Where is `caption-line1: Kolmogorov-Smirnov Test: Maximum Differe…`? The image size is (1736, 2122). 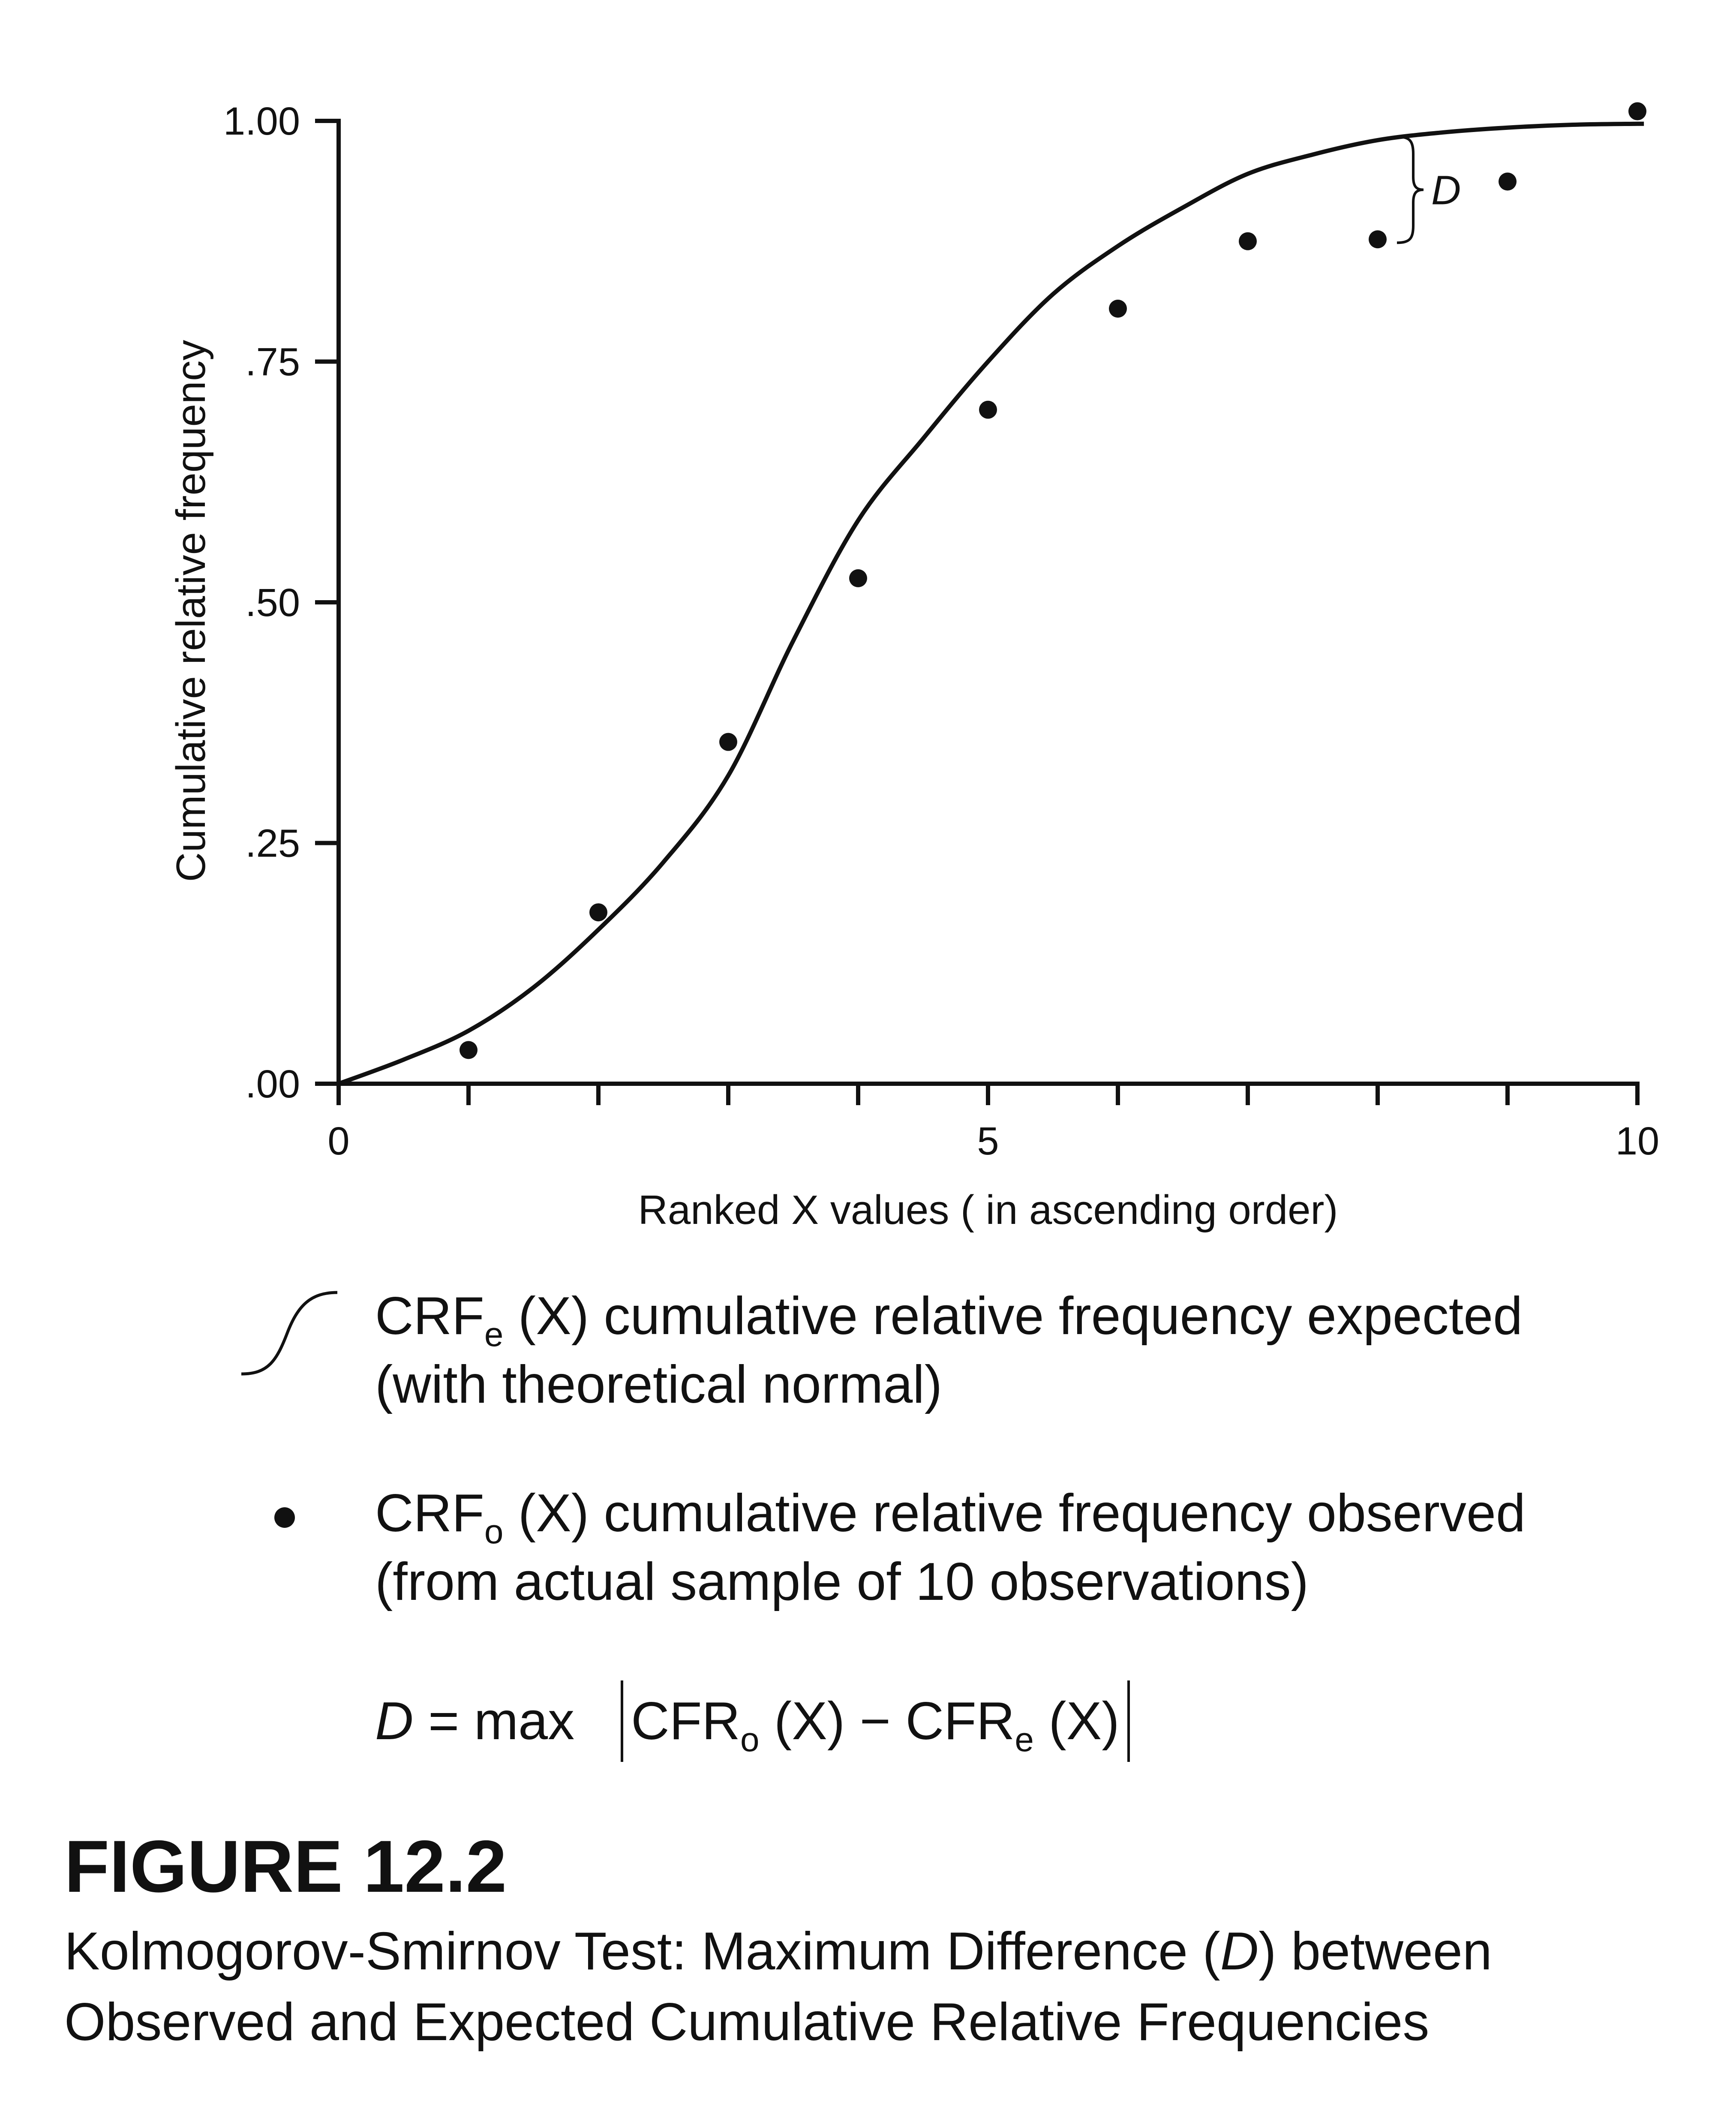
caption-line1: Kolmogorov-Smirnov Test: Maximum Differe… is located at coordinates (778, 1951).